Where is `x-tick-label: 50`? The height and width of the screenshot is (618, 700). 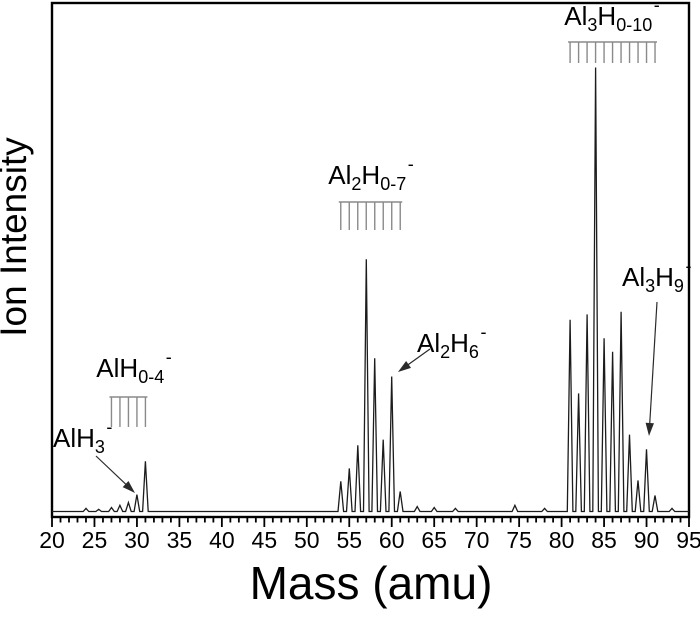 x-tick-label: 50 is located at coordinates (307, 540).